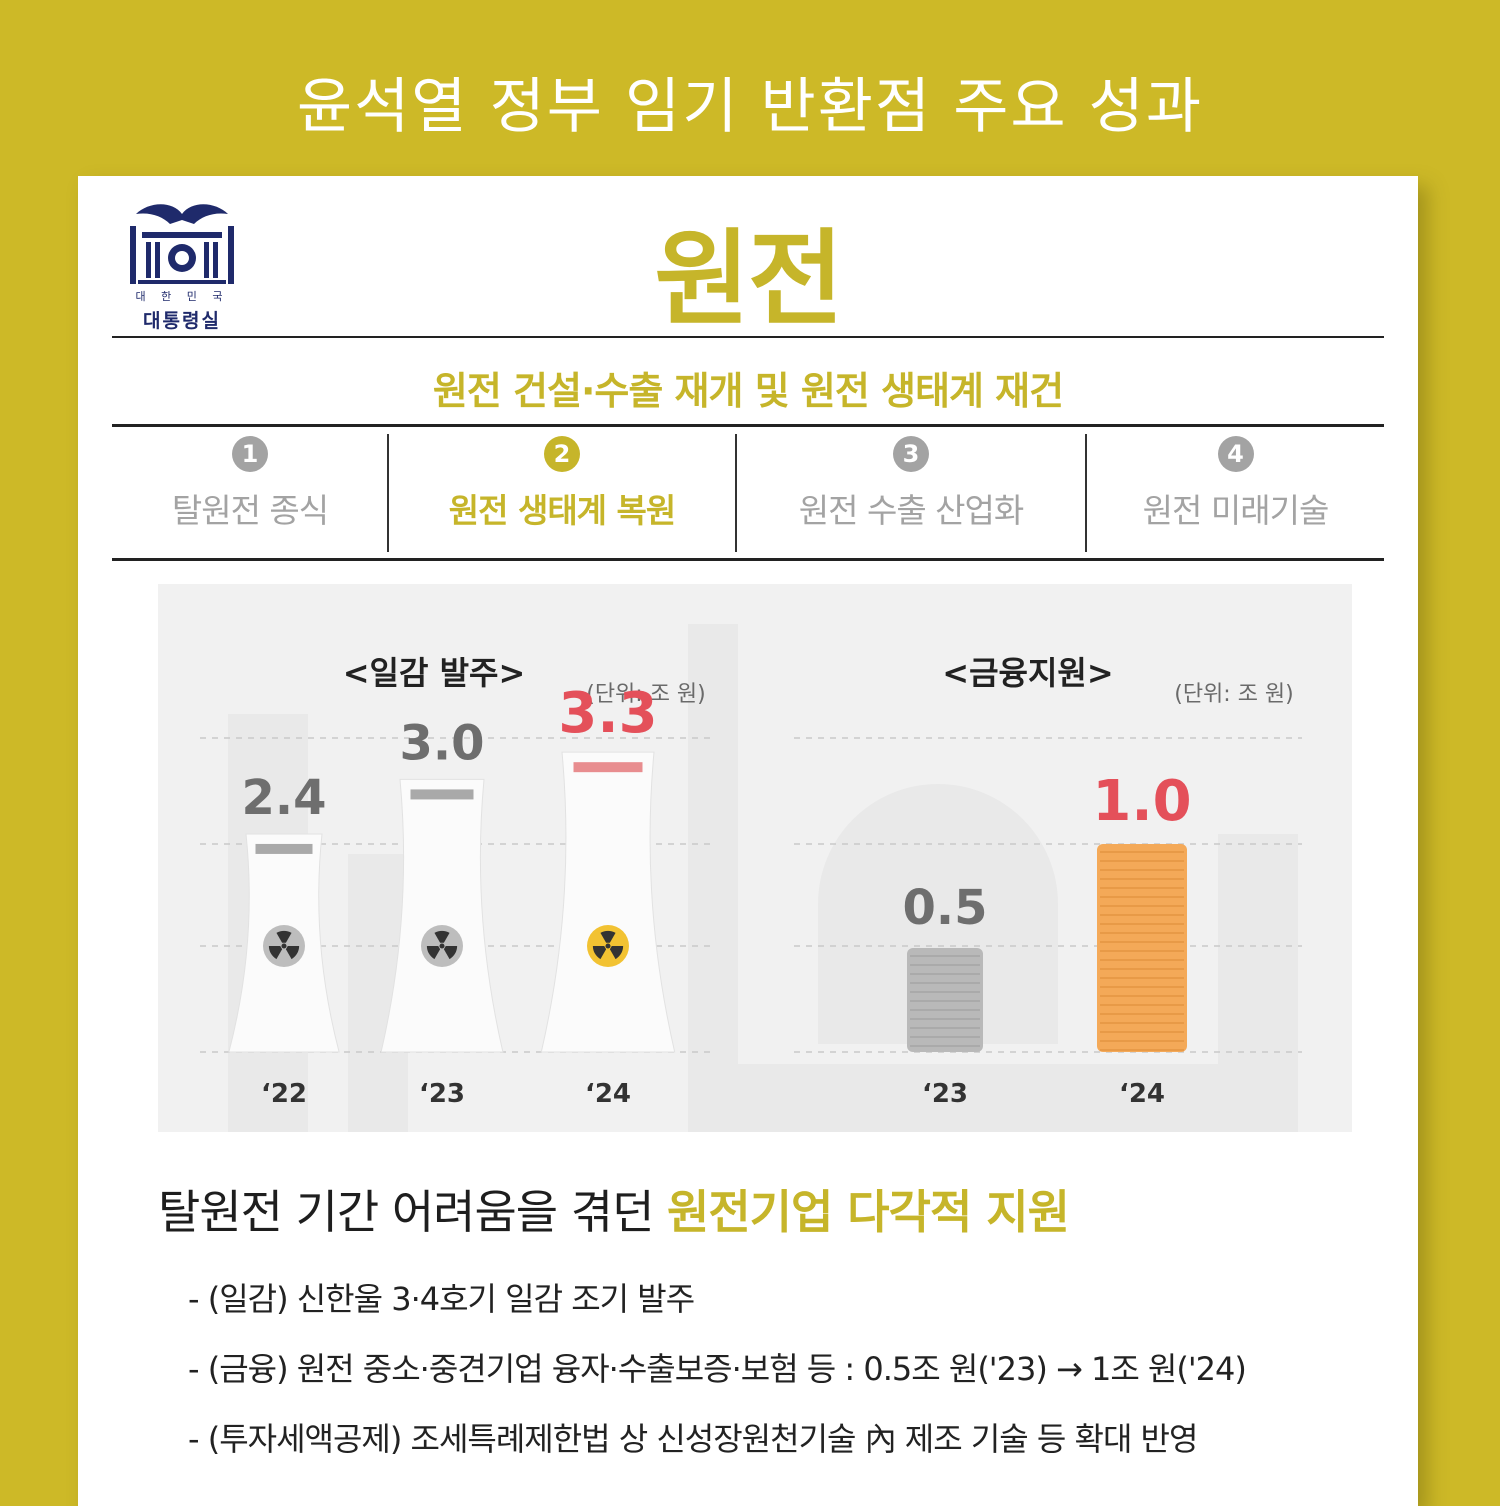 Image resolution: width=1500 pixels, height=1506 pixels. Describe the element at coordinates (748, 391) in the screenshot. I see `section-subtitle: 원전 건설·수출 재개 및 원전 생태계 재건` at that location.